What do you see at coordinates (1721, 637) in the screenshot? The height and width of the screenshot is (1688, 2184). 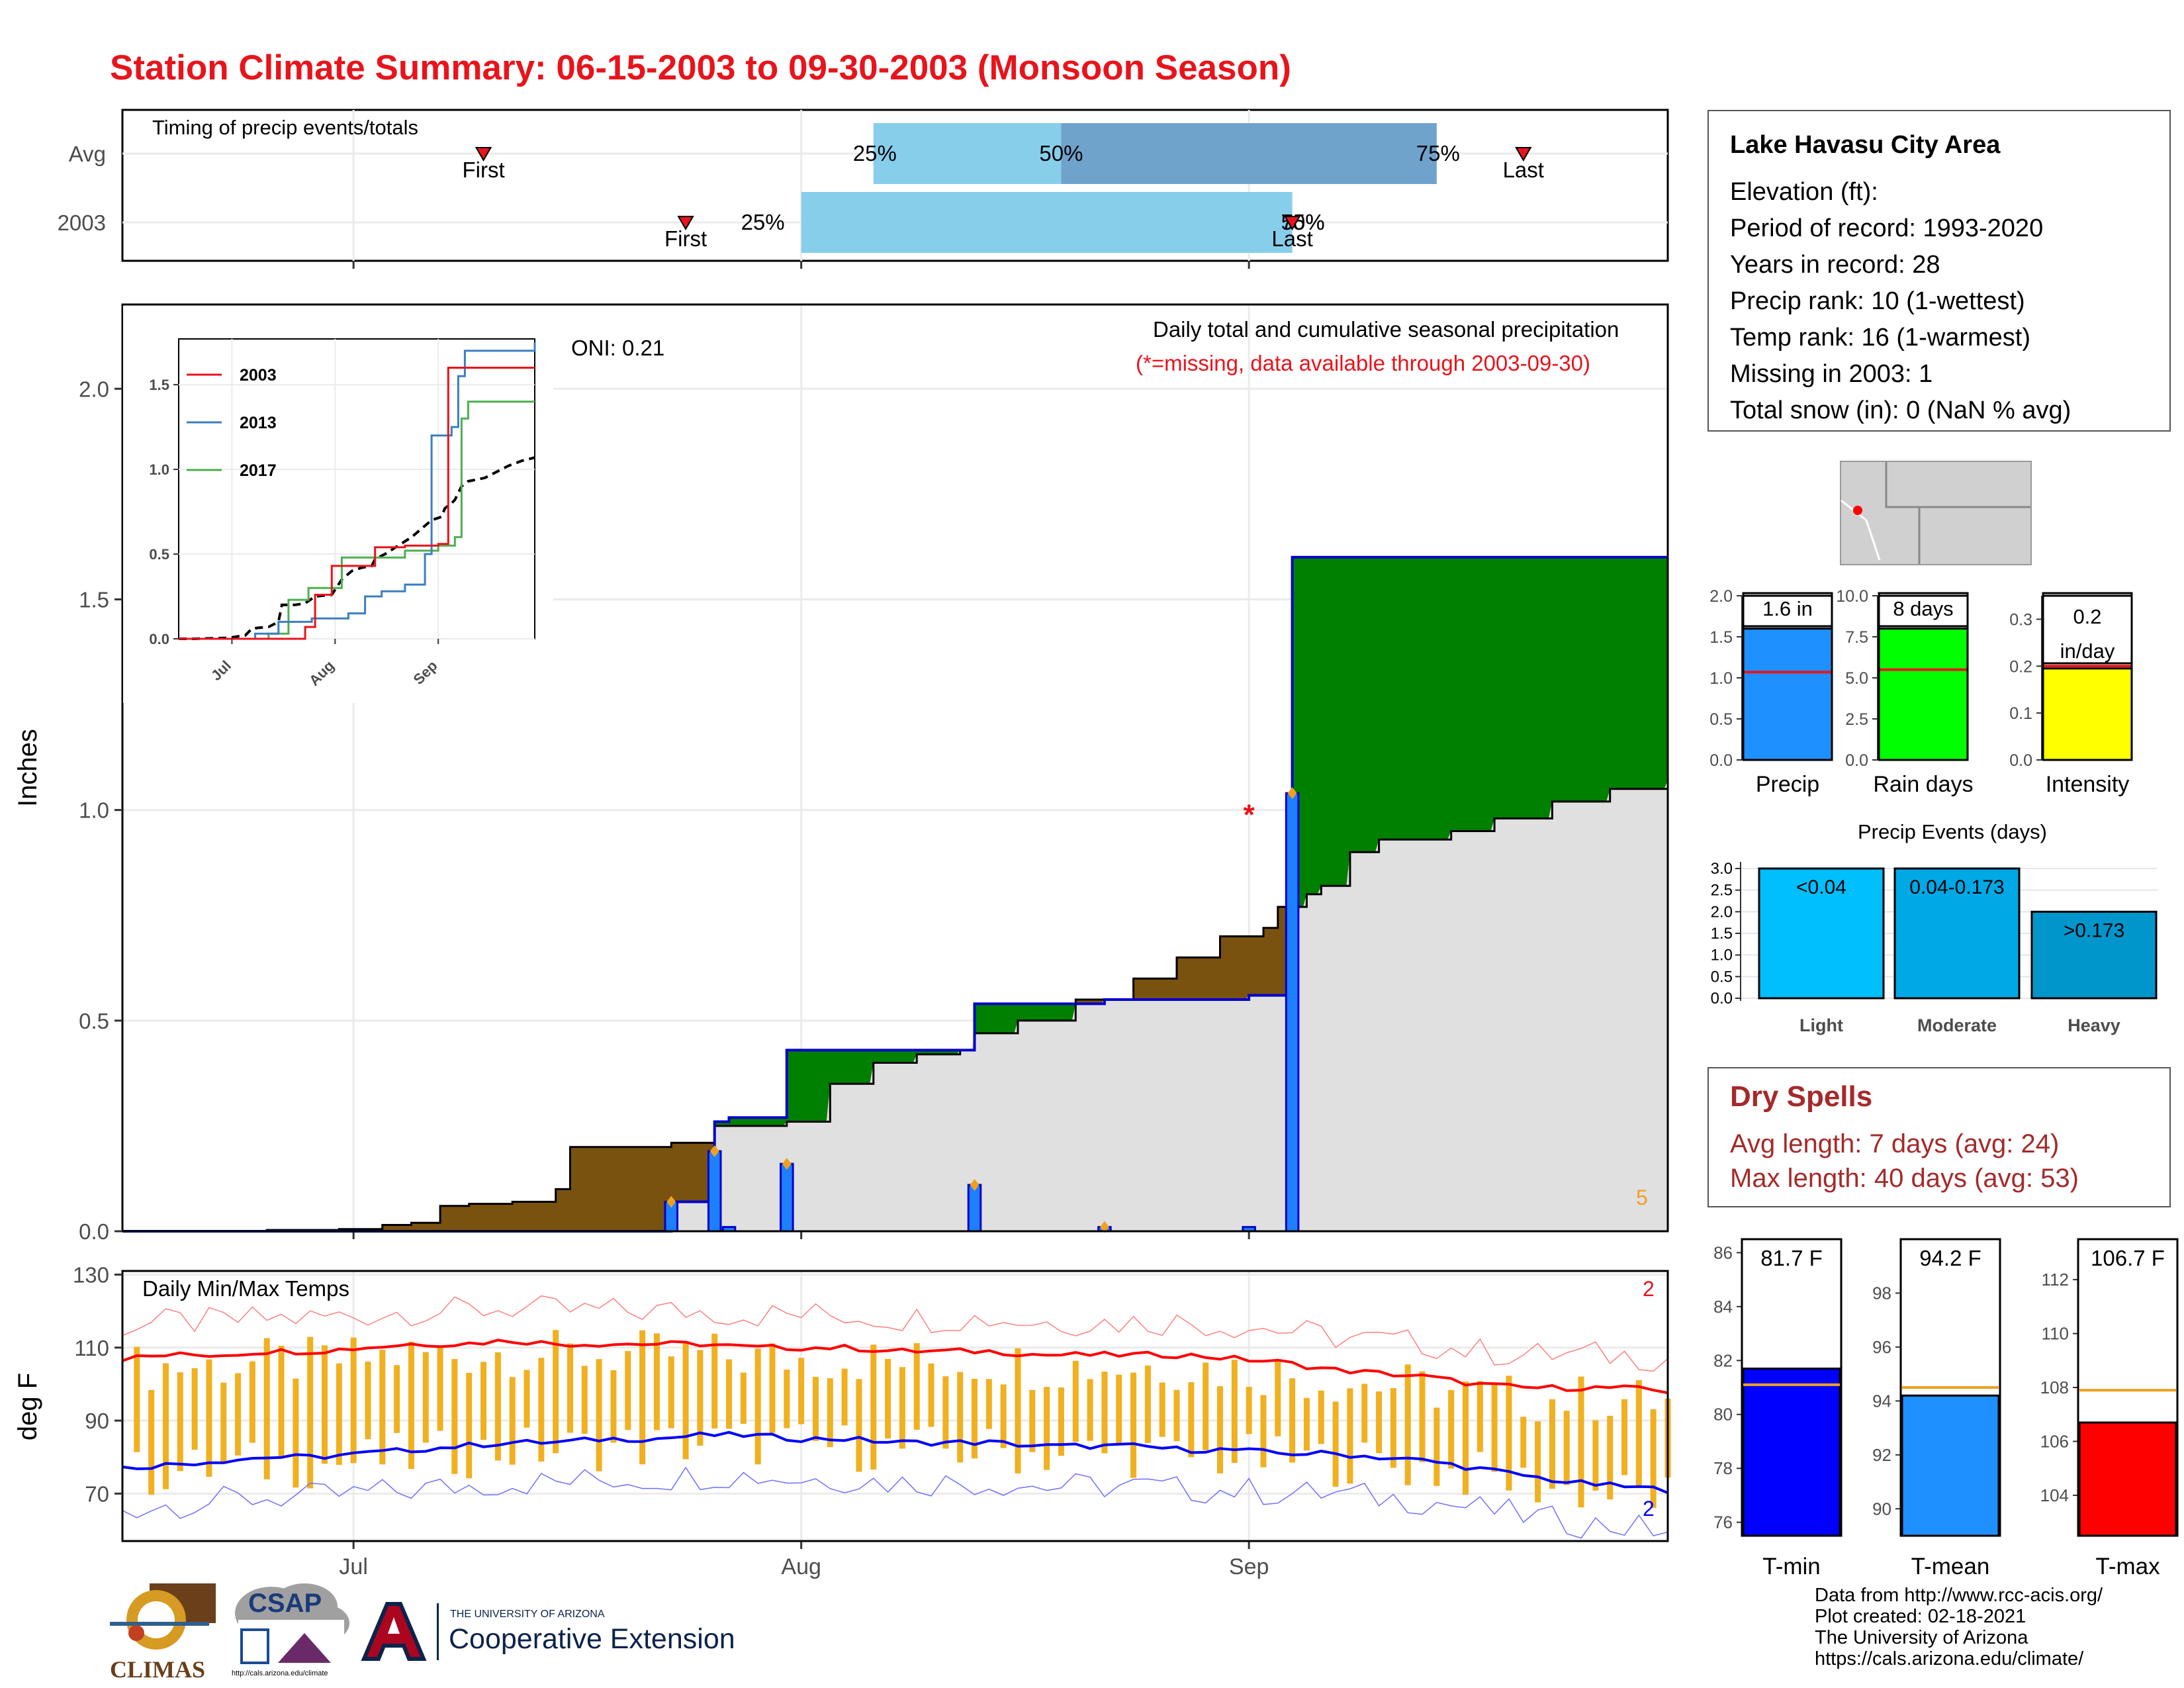 I see `mini-tick-label: 1.5` at bounding box center [1721, 637].